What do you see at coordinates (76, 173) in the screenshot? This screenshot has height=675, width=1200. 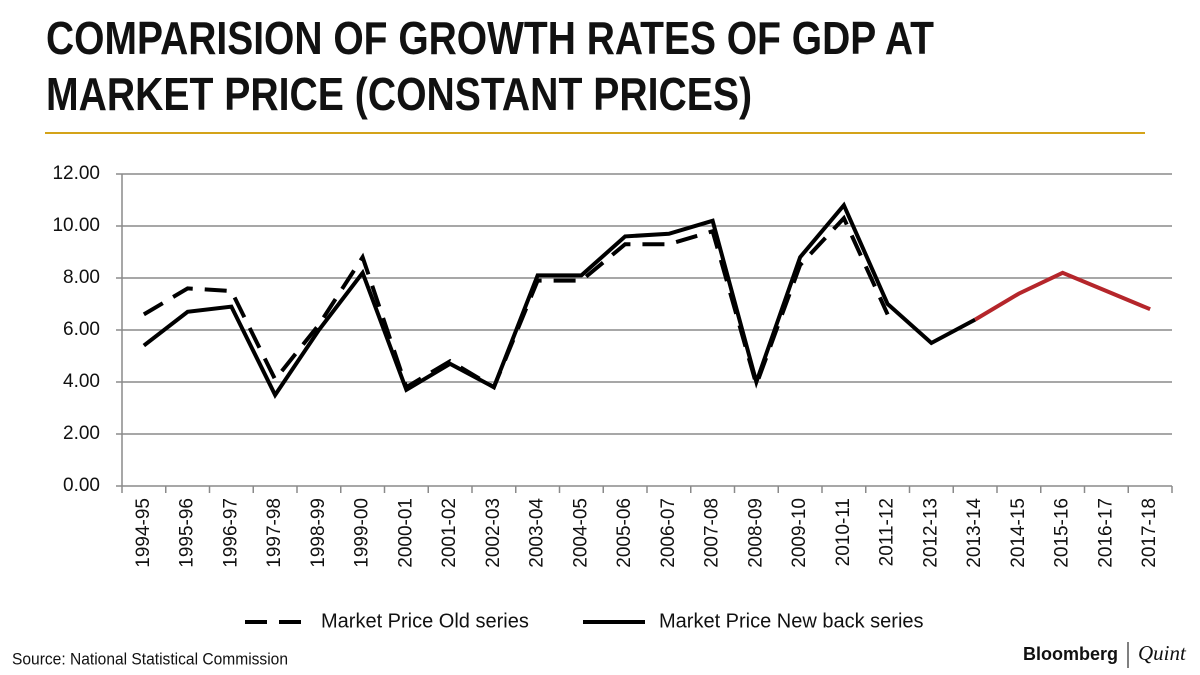 I see `y-tick-label: 12.00` at bounding box center [76, 173].